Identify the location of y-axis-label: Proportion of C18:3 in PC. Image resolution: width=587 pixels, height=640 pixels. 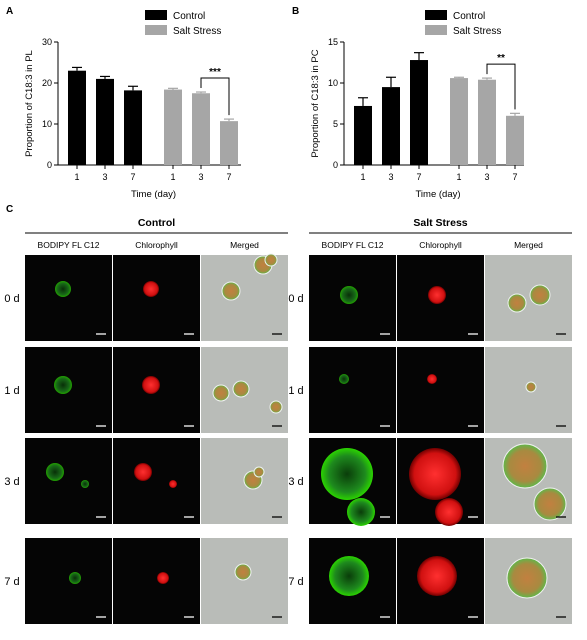
(315, 103).